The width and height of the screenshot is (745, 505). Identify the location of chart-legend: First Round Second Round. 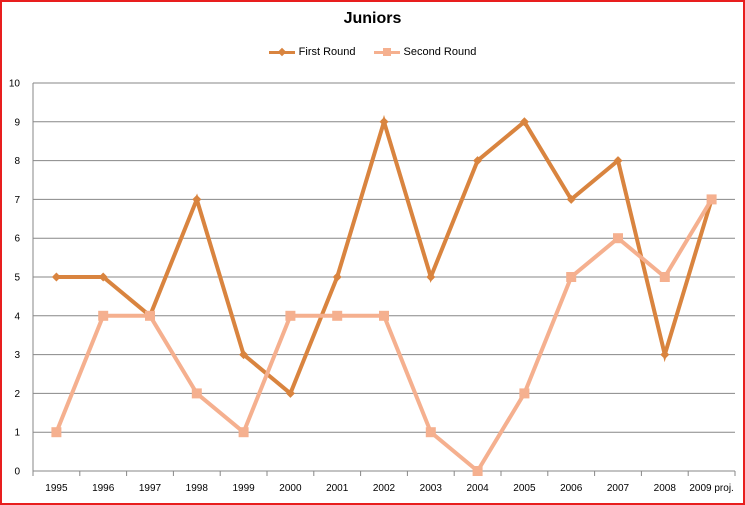
(372, 52).